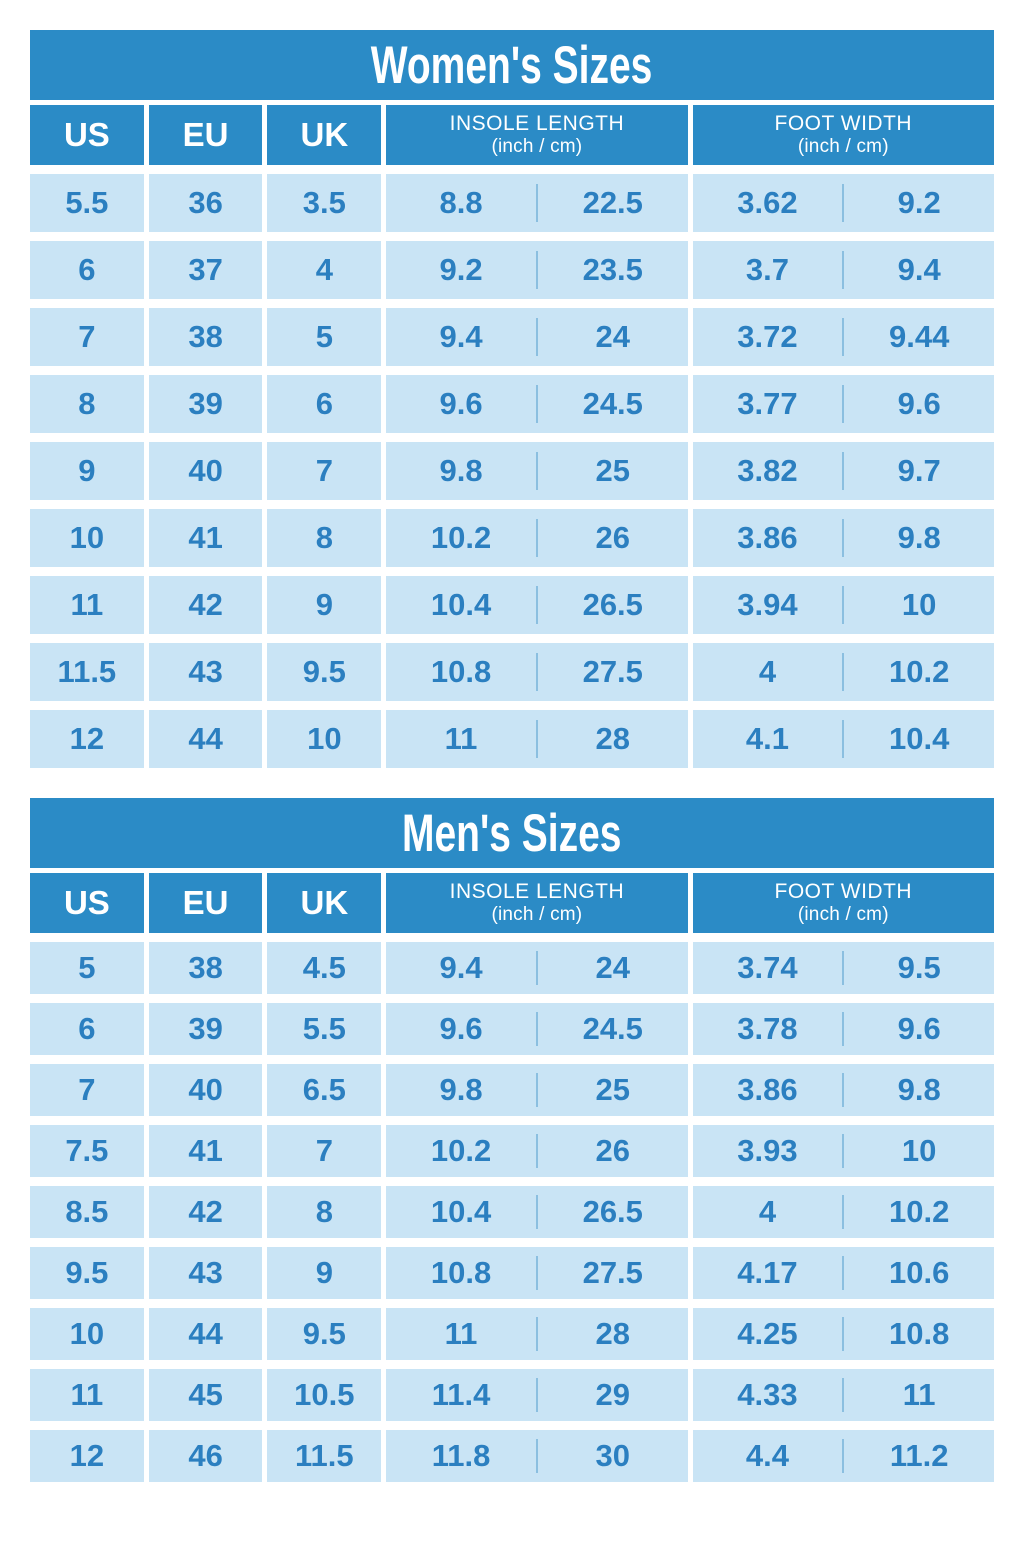  Describe the element at coordinates (324, 538) in the screenshot. I see `uk-size-cell: 8` at that location.